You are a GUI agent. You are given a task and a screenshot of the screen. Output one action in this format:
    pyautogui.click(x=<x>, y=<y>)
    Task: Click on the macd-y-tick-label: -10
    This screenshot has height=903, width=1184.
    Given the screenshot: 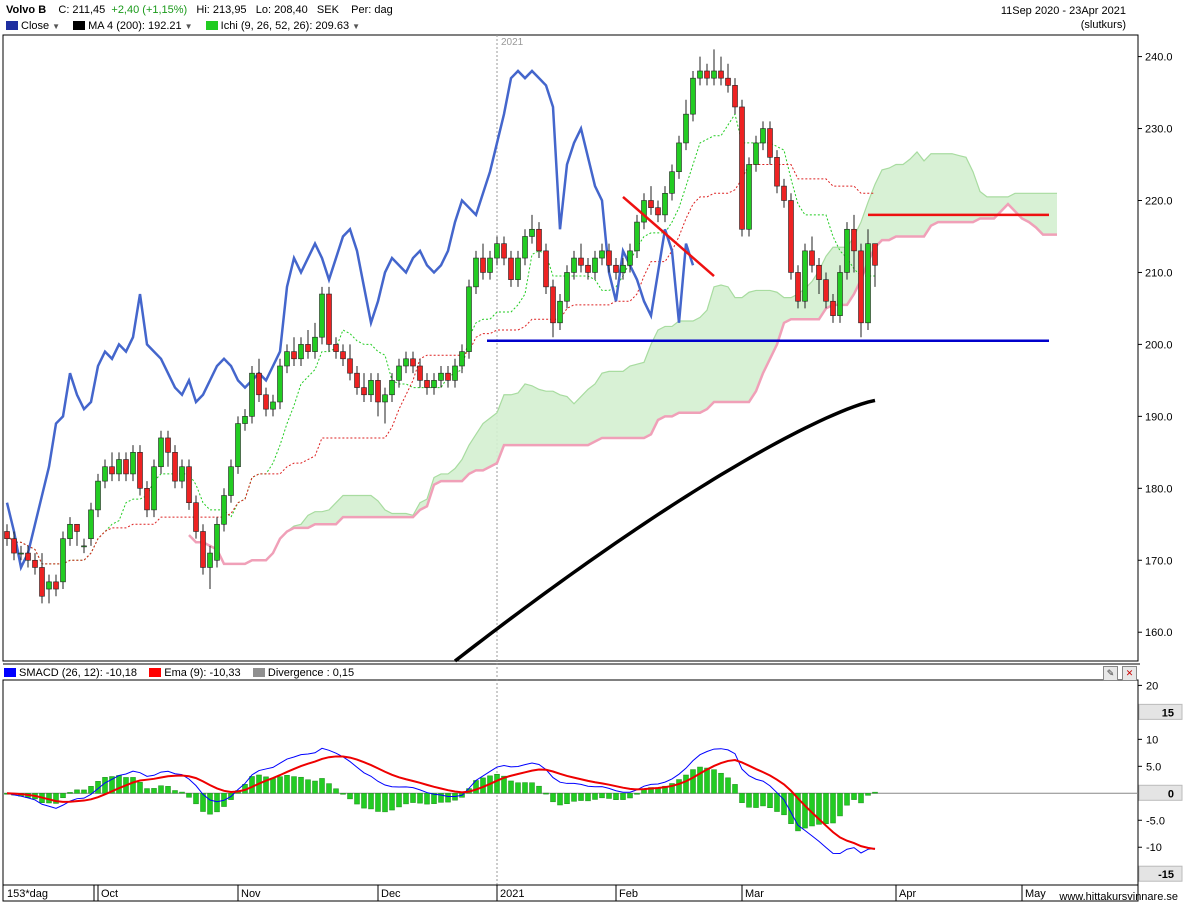 What is the action you would take?
    pyautogui.click(x=1154, y=848)
    